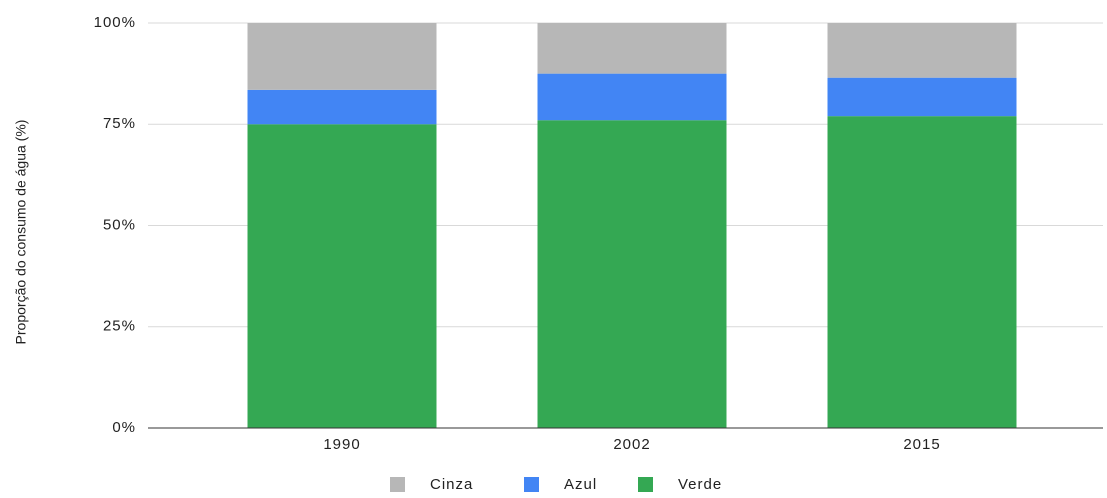 The image size is (1107, 498). Describe the element at coordinates (341, 444) in the screenshot. I see `x-tick-label: 1990` at that location.